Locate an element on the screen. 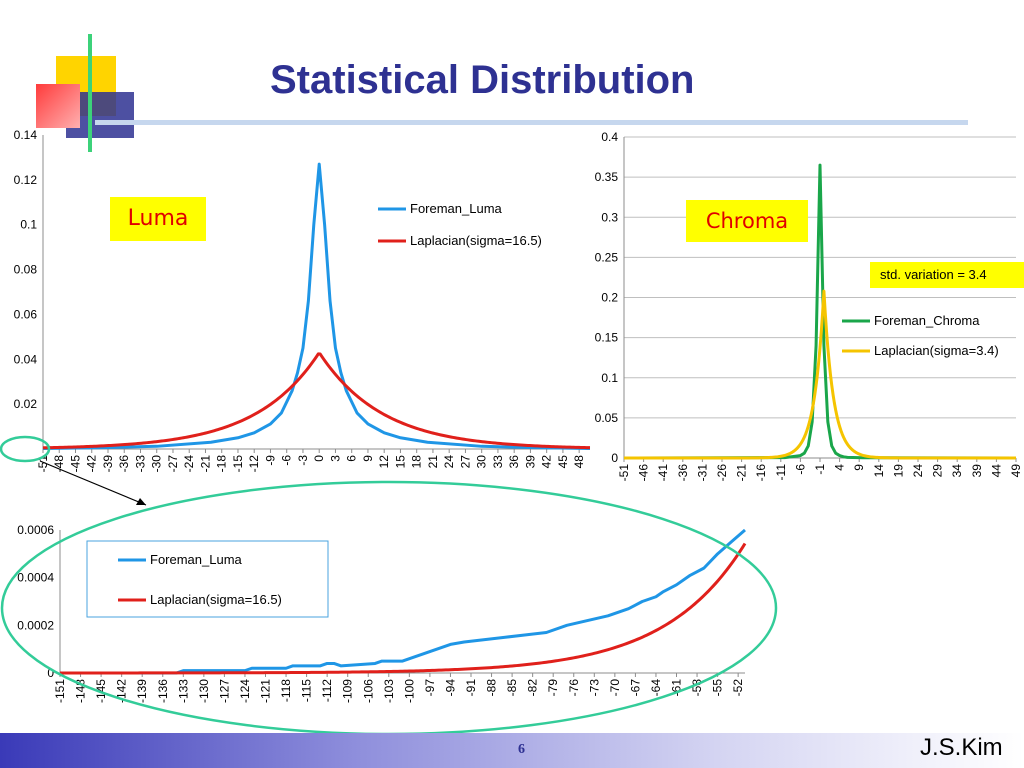 This screenshot has width=1024, height=768. x-tick-label: -139 is located at coordinates (142, 691).